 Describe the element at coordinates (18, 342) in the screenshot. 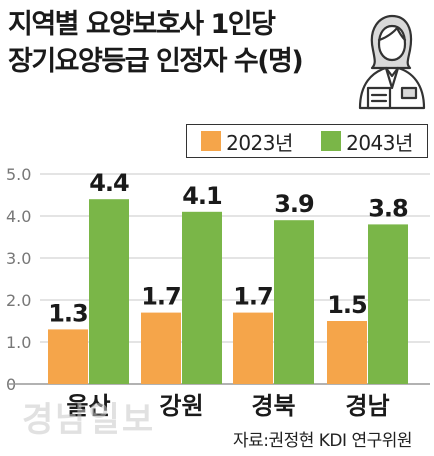

I see `y-tick-label: 1.0` at that location.